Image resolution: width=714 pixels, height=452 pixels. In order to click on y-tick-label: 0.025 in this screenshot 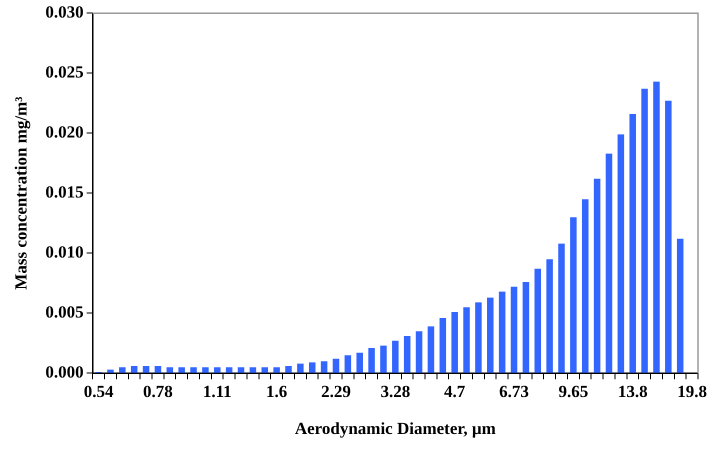, I will do `click(64, 72)`.